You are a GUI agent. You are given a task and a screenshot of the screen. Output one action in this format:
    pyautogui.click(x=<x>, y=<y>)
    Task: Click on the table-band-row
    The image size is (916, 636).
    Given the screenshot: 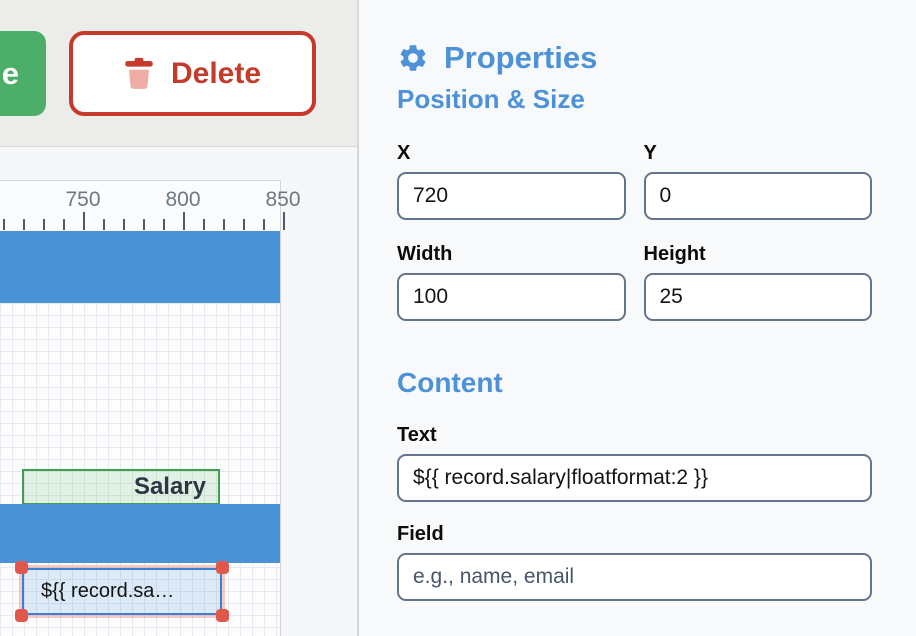 What is the action you would take?
    pyautogui.click(x=140, y=533)
    